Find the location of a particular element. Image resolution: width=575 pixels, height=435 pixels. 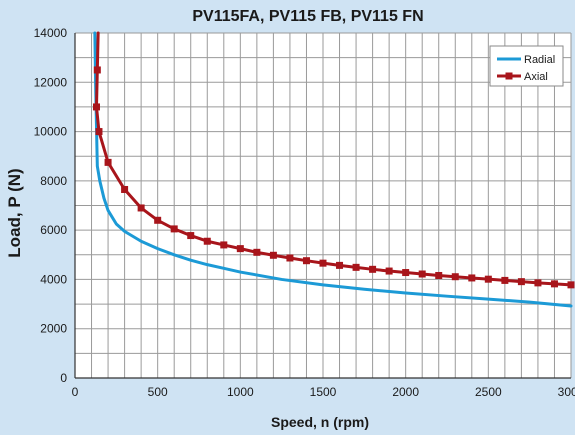

x-axis-title: Speed, n (rpm) is located at coordinates (320, 422).